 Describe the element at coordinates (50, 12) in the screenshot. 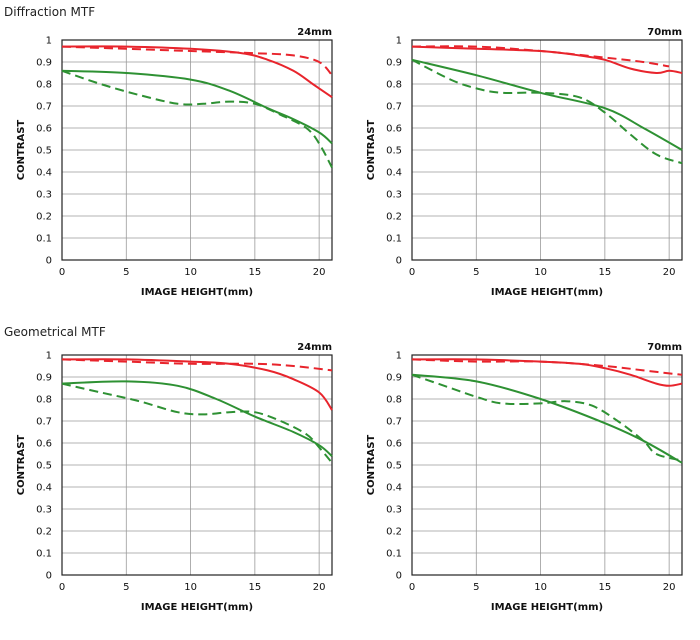

I see `section-title-diffraction: Diffraction MTF` at that location.